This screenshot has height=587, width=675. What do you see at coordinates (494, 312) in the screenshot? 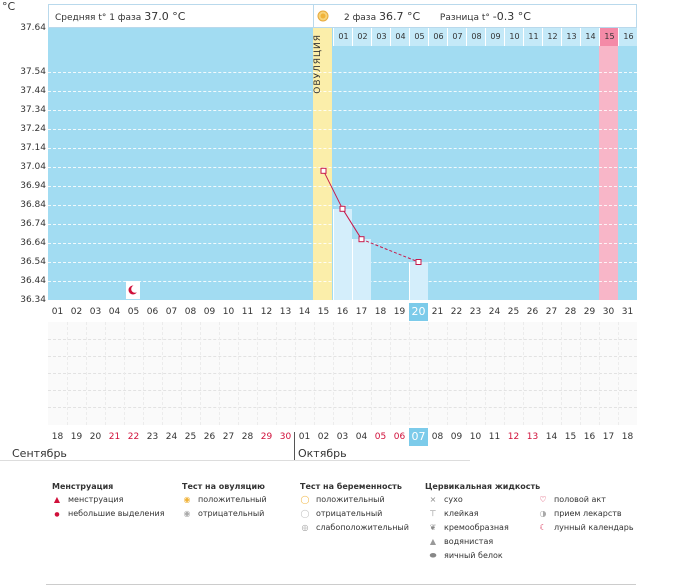
I see `day-number: 24` at bounding box center [494, 312].